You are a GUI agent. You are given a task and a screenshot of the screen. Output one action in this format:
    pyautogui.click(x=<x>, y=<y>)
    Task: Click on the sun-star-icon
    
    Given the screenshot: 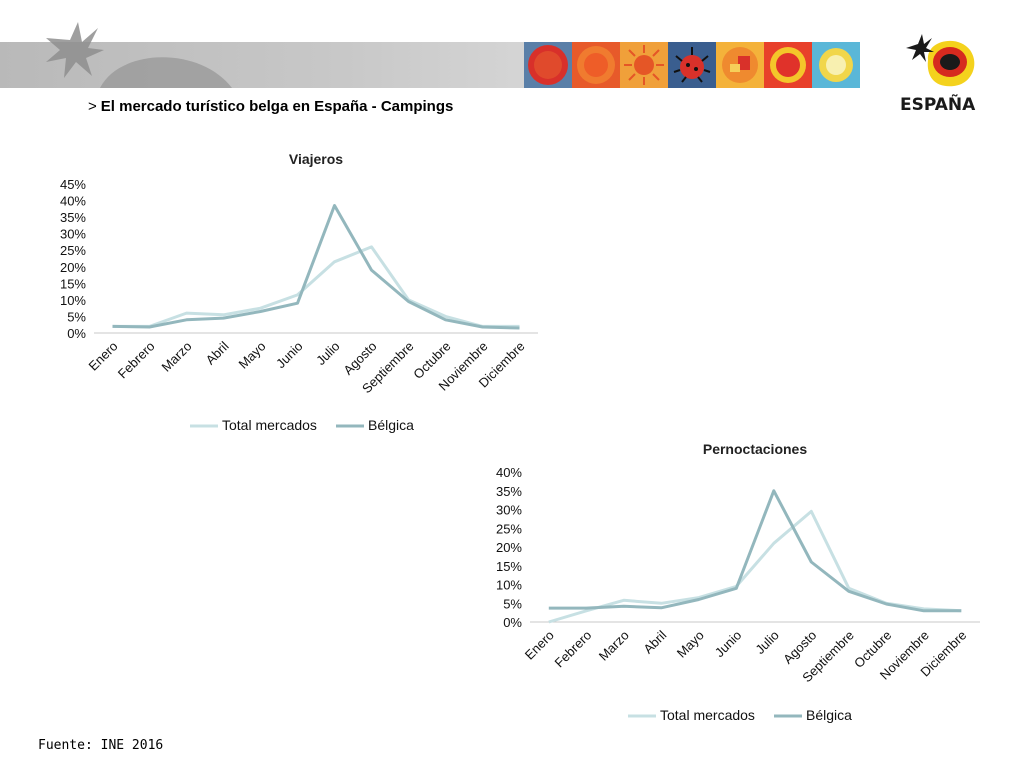 What is the action you would take?
    pyautogui.click(x=75, y=50)
    